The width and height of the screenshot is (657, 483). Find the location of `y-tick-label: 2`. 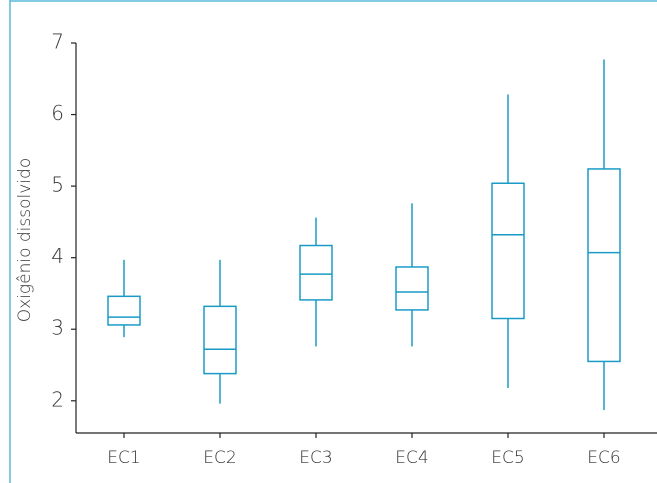

y-tick-label: 2 is located at coordinates (57, 399).